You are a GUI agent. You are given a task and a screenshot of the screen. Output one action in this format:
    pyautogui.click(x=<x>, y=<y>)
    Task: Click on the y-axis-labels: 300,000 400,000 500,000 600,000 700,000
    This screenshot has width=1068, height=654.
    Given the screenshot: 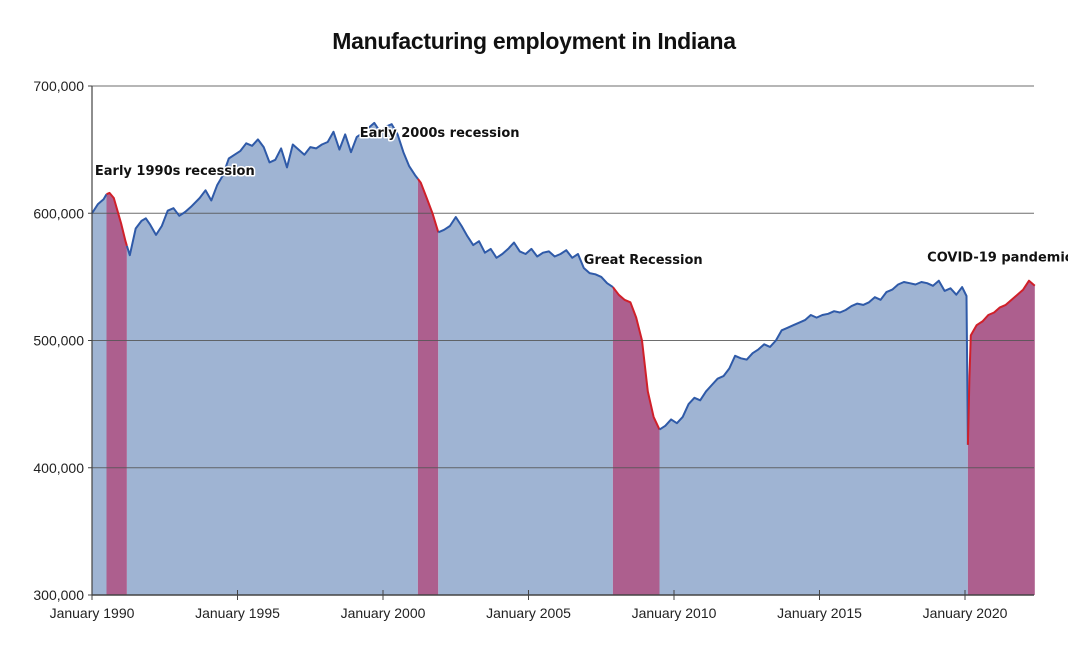 What is the action you would take?
    pyautogui.click(x=58, y=340)
    